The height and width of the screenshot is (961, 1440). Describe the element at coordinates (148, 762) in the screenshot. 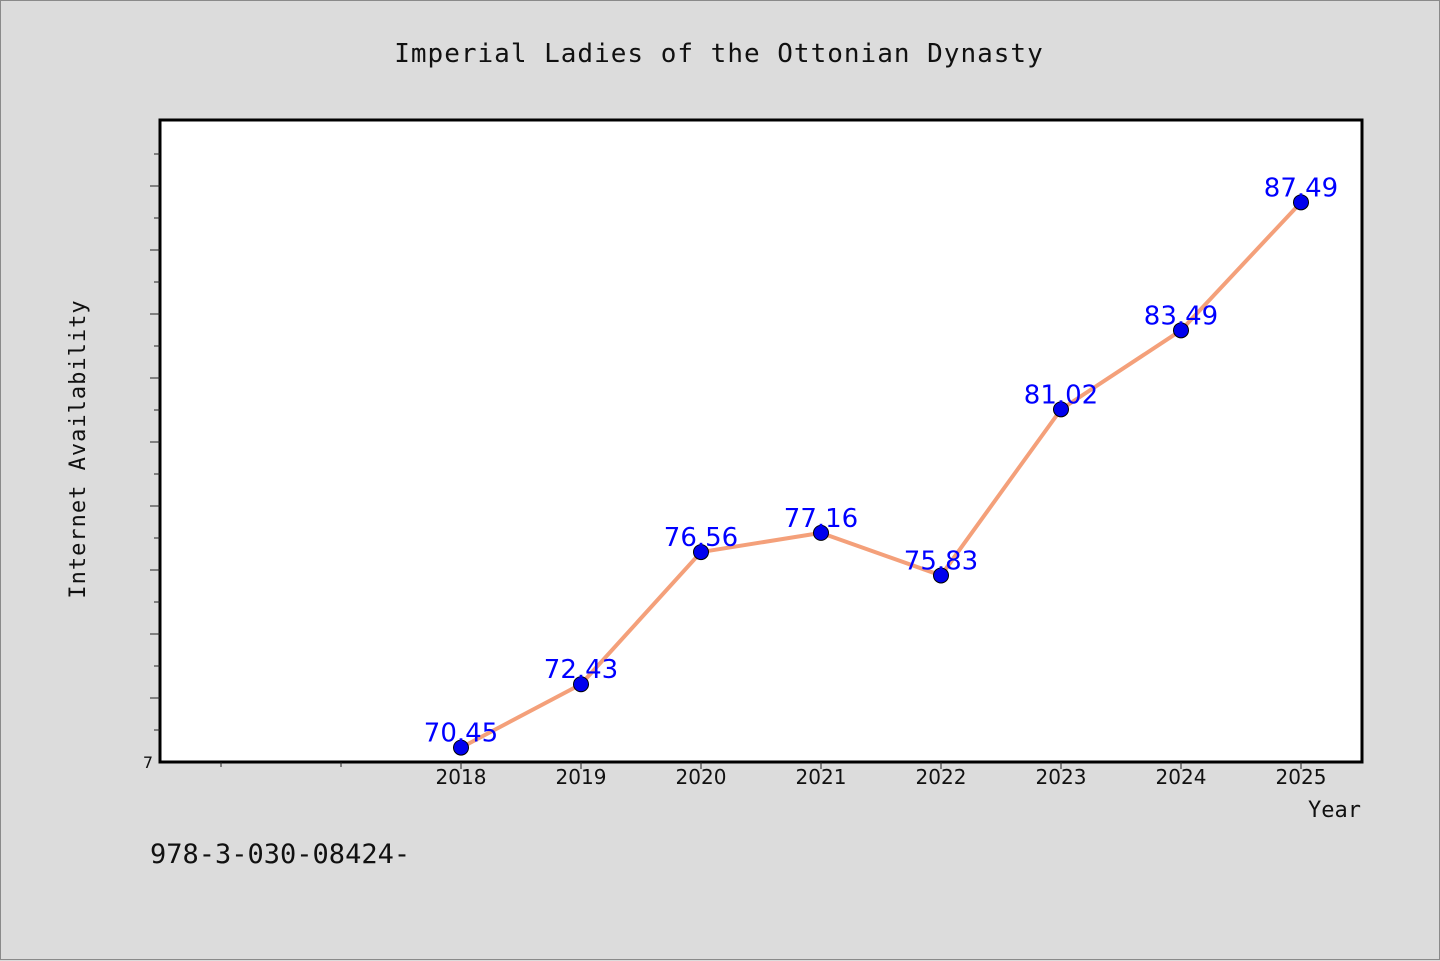

I see `y-tick-label: 7` at that location.